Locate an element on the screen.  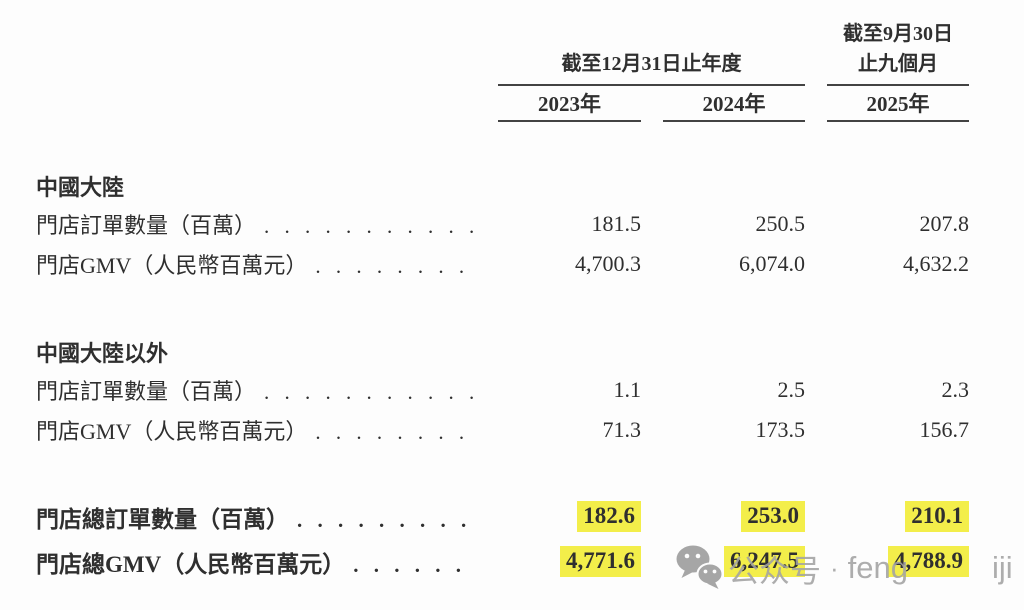
cell-value-2024: 6,074.0 is located at coordinates (772, 263).